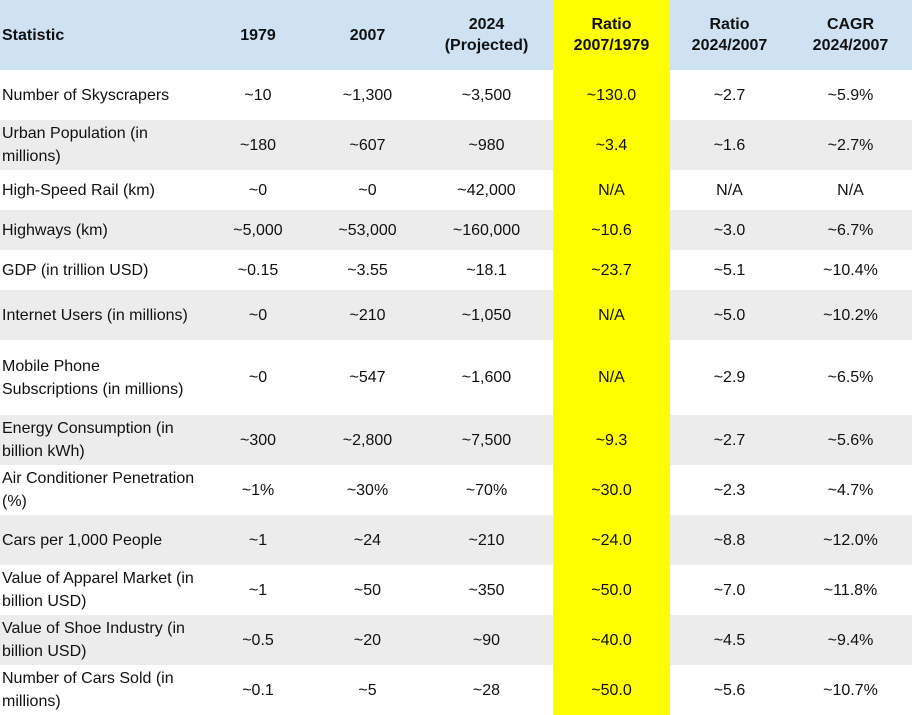 The height and width of the screenshot is (715, 912). I want to click on cell-2007: ~53,000, so click(367, 230).